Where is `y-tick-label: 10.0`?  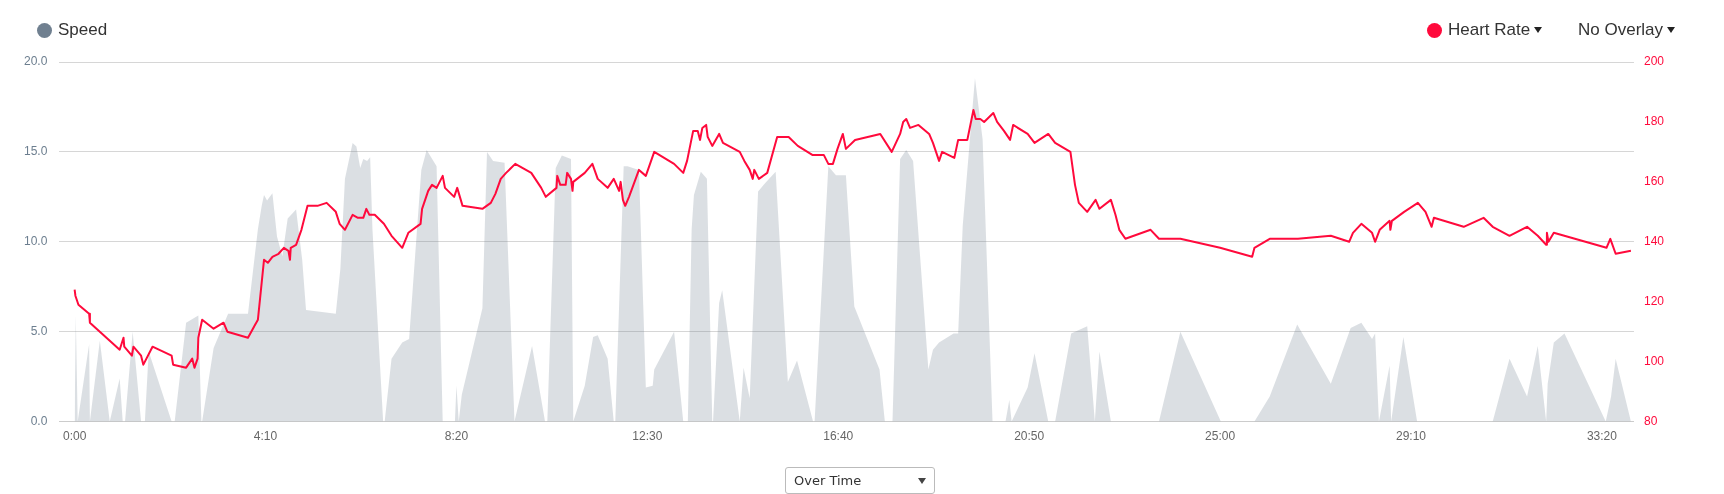 y-tick-label: 10.0 is located at coordinates (36, 241).